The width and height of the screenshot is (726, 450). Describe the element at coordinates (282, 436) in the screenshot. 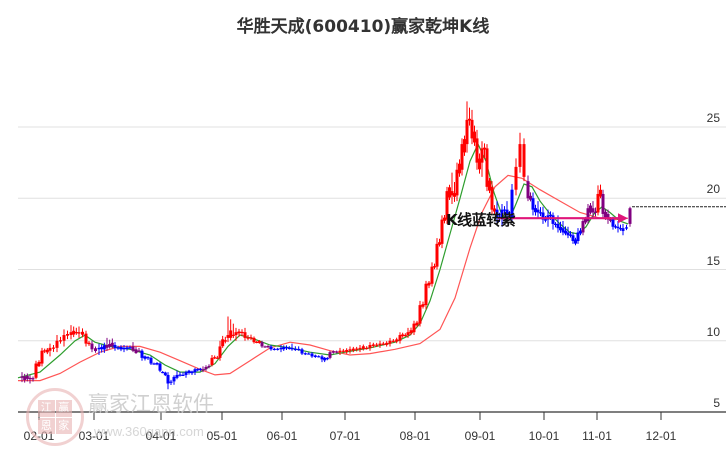

I see `x-tick-label: 06-01` at that location.